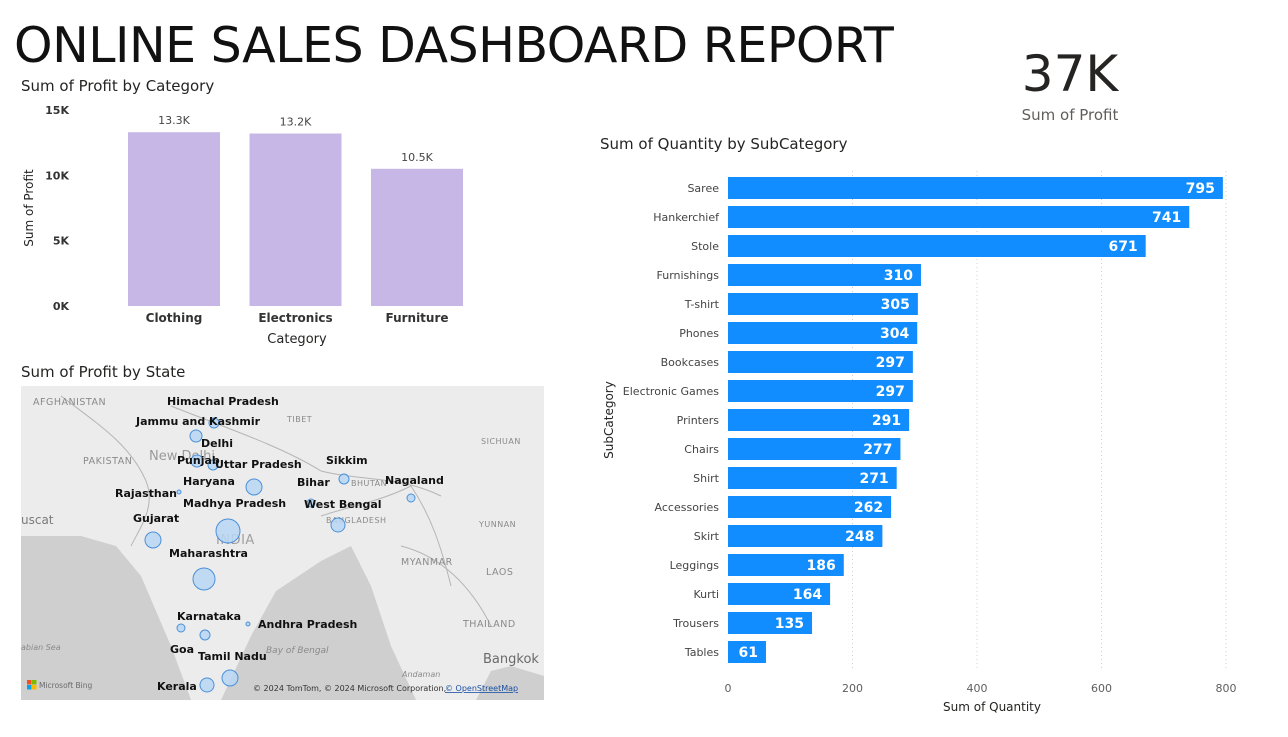 The width and height of the screenshot is (1288, 737). I want to click on subcategory-data-label: 795, so click(1200, 189).